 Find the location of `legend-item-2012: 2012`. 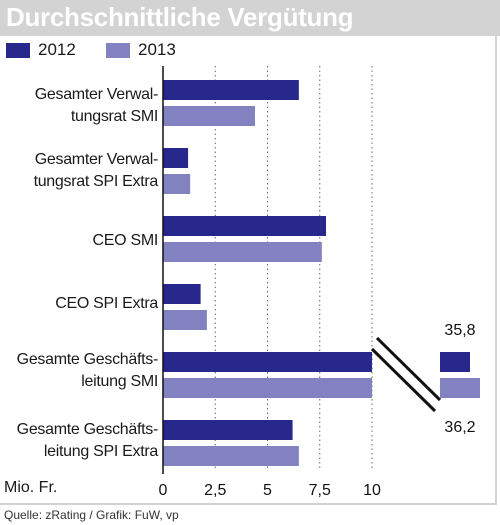

legend-item-2012: 2012 is located at coordinates (41, 50).